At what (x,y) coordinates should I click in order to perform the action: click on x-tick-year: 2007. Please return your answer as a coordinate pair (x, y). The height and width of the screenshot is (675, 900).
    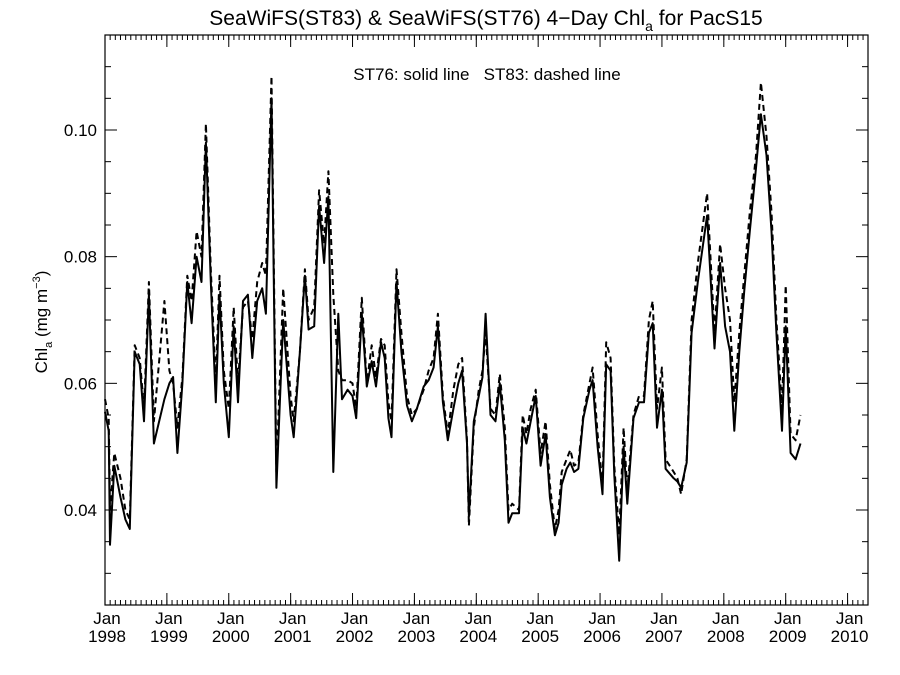
    Looking at the image, I should click on (664, 636).